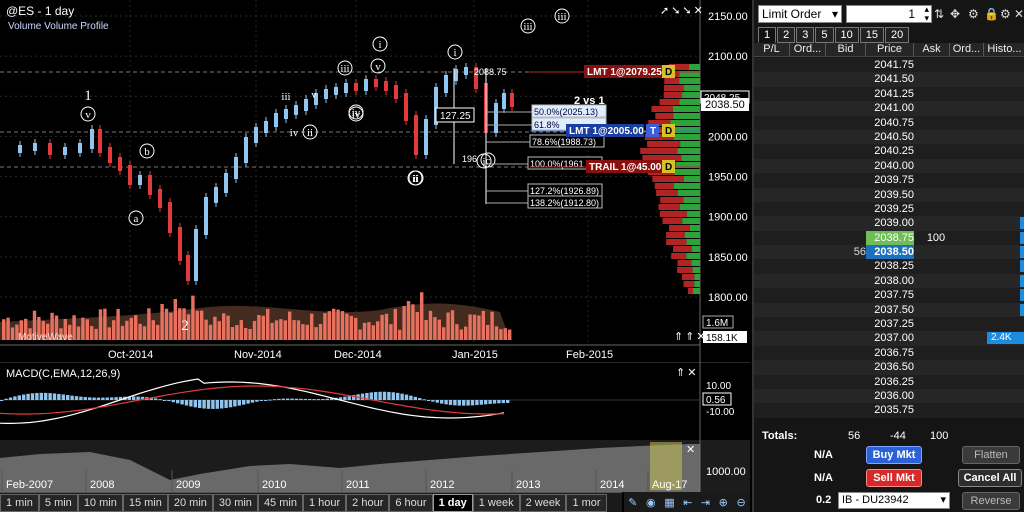 The width and height of the screenshot is (1024, 512). Describe the element at coordinates (894, 309) in the screenshot. I see `ladder-price: 2037.50` at that location.